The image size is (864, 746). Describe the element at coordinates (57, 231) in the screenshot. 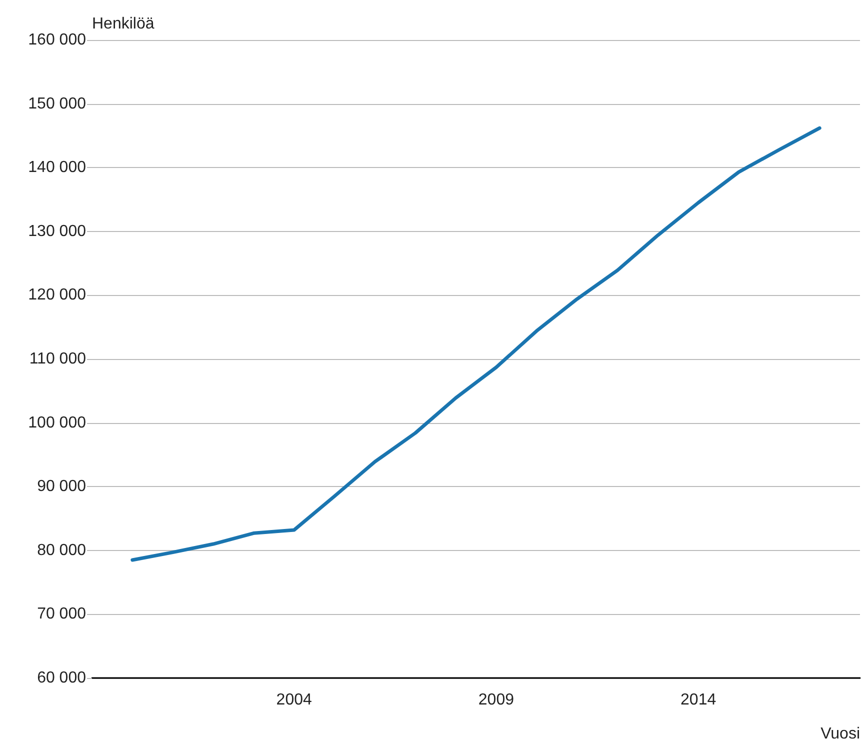

I see `y-tick-label: 130 000` at that location.